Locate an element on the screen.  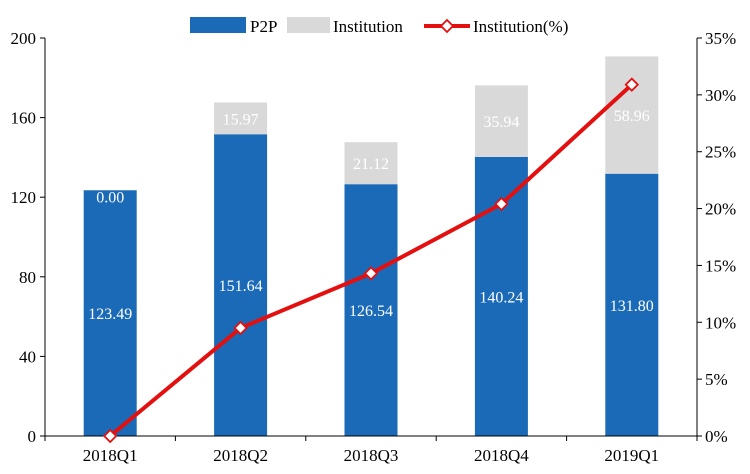
data-label-p2p: 140.24 is located at coordinates (501, 297).